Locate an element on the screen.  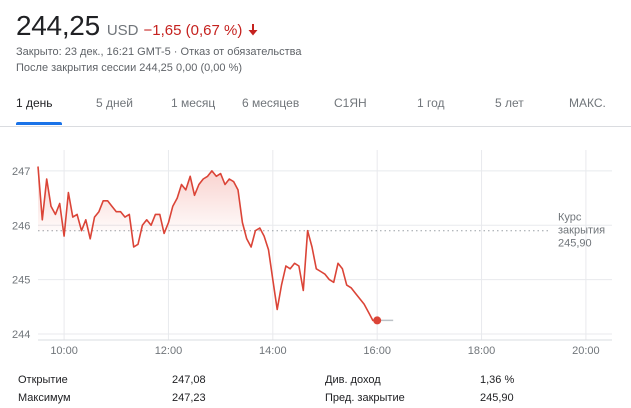
x-tick-label: 16:00 is located at coordinates (377, 351).